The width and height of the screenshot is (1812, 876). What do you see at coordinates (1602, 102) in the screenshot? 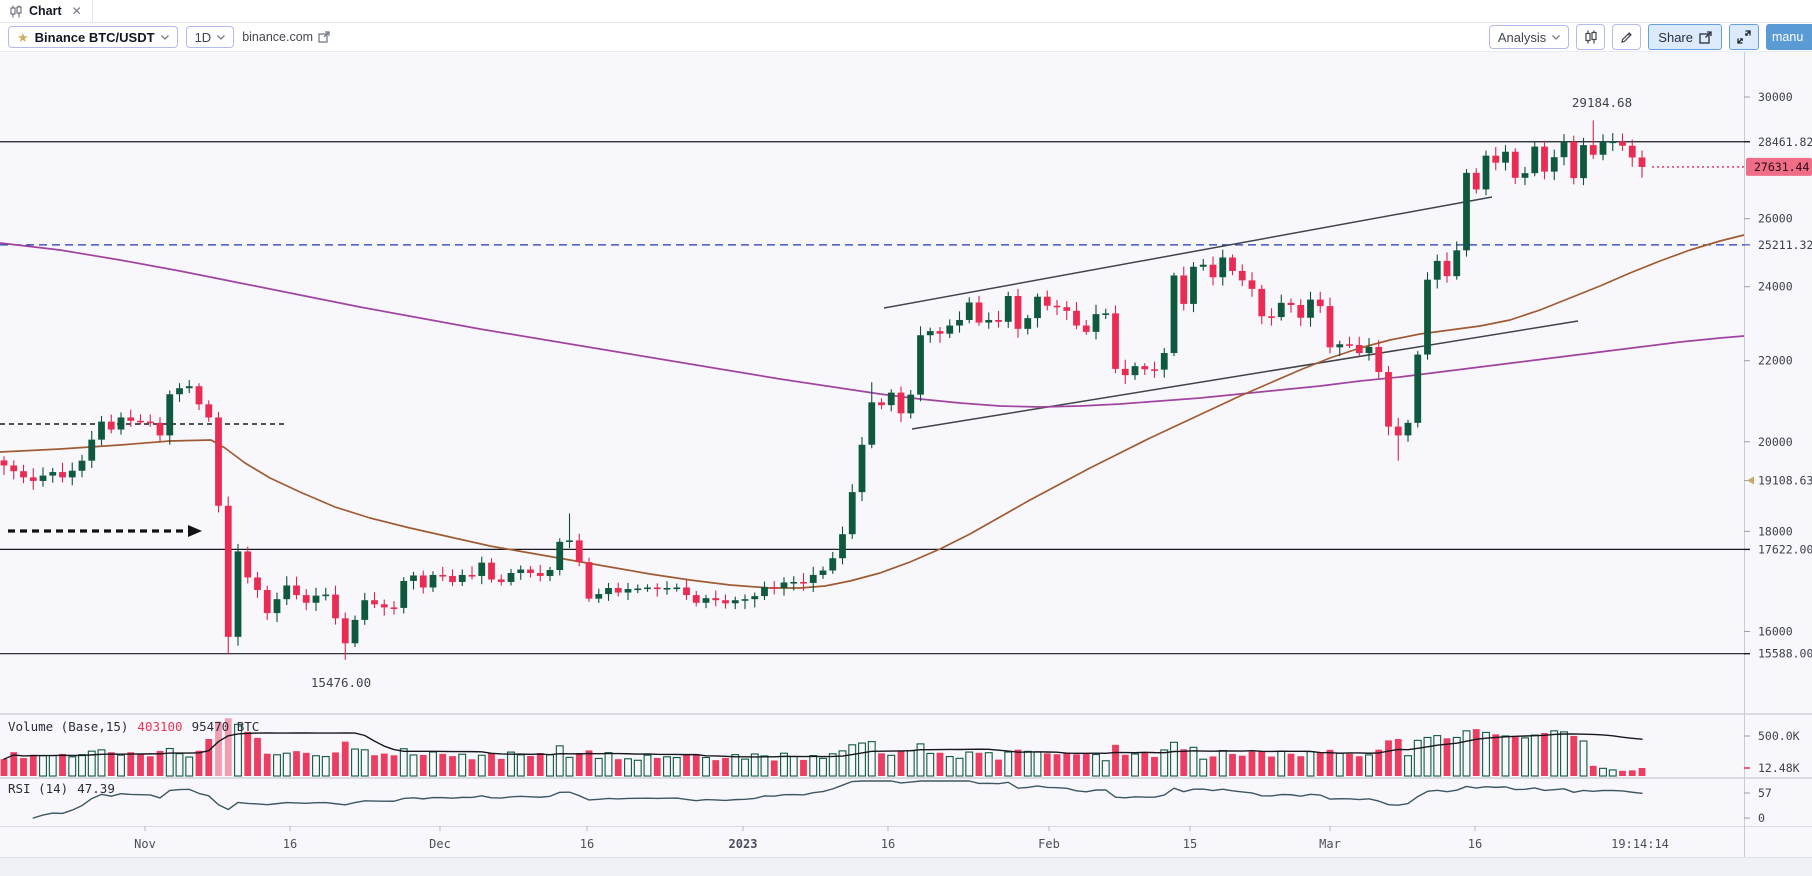
I see `svg-text: 29184.68` at bounding box center [1602, 102].